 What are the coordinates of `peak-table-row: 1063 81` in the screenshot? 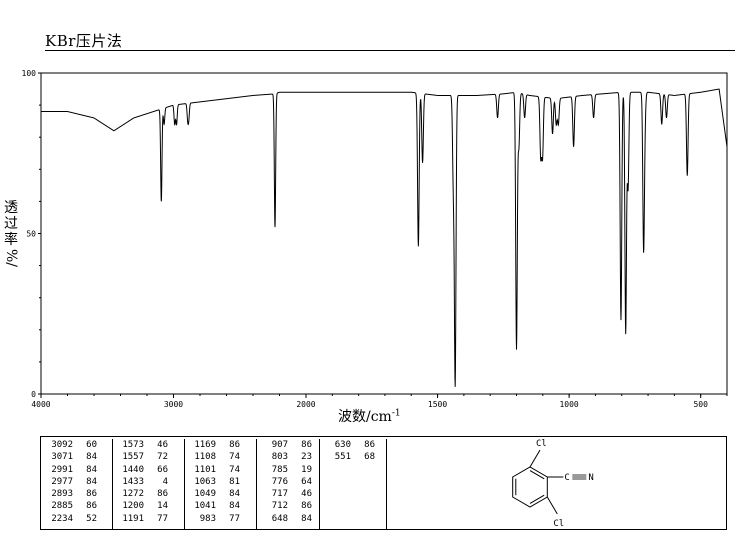 It's located at (220, 482).